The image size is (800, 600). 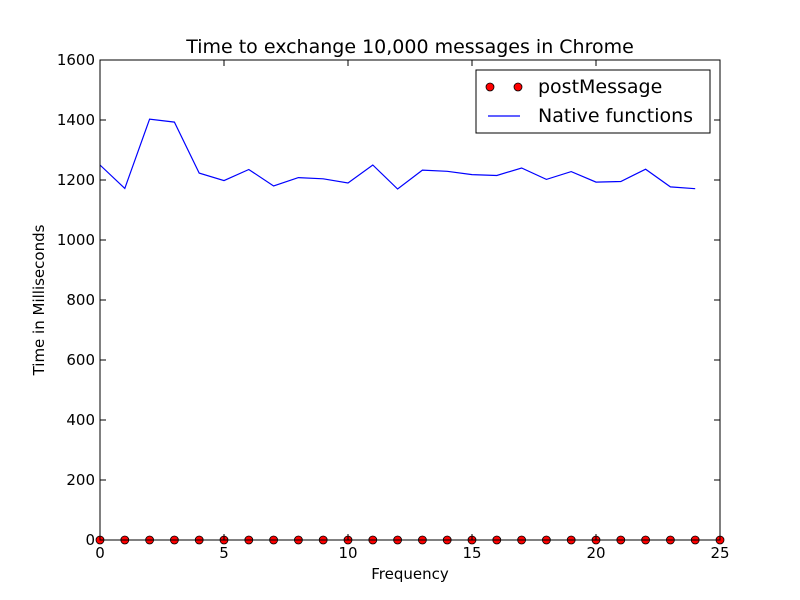 I want to click on x-tick-label: 10, so click(x=347, y=553).